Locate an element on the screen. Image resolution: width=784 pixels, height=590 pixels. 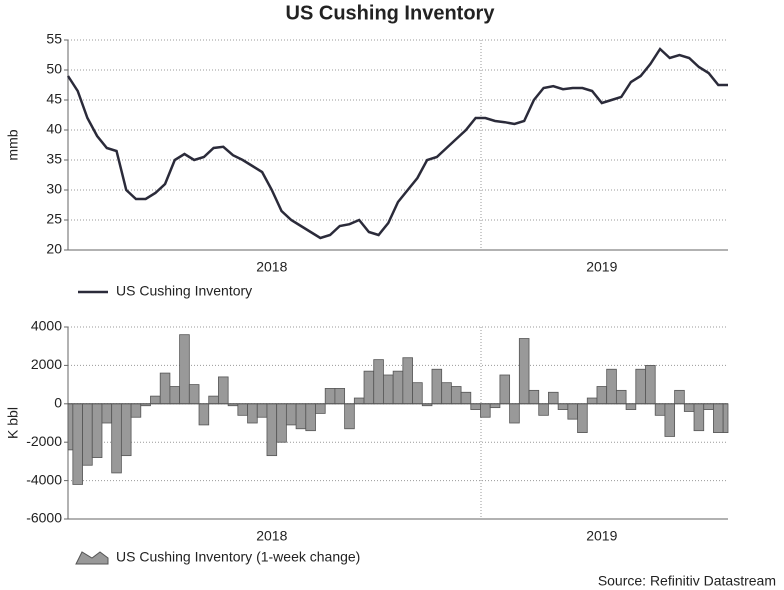
y-tick-label: 20 is located at coordinates (54, 249).